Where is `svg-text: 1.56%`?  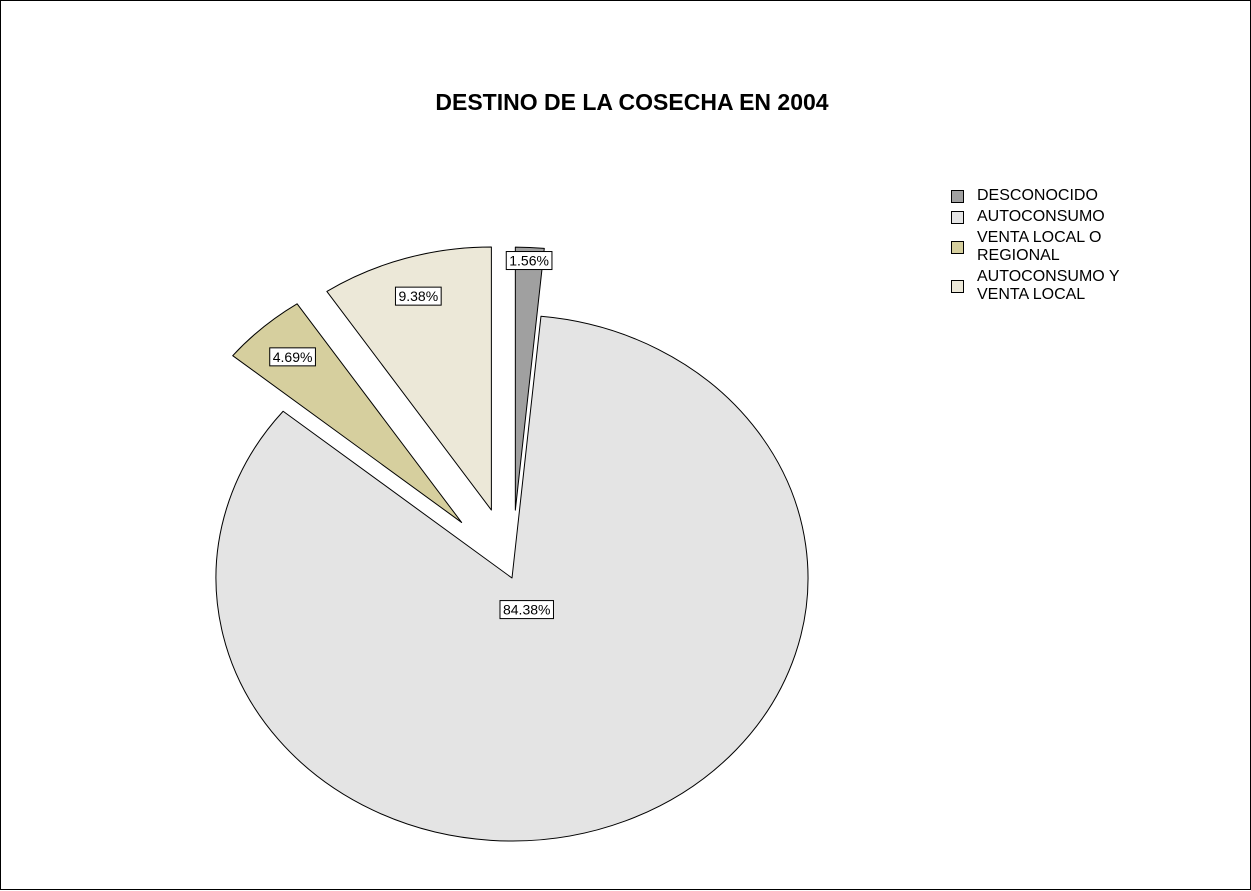 svg-text: 1.56% is located at coordinates (529, 261).